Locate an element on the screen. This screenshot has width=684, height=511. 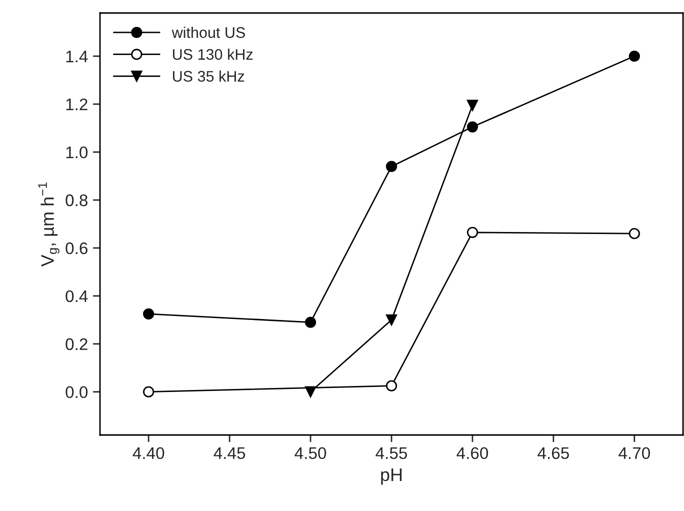
x-tick-label: 4.55 is located at coordinates (392, 453).